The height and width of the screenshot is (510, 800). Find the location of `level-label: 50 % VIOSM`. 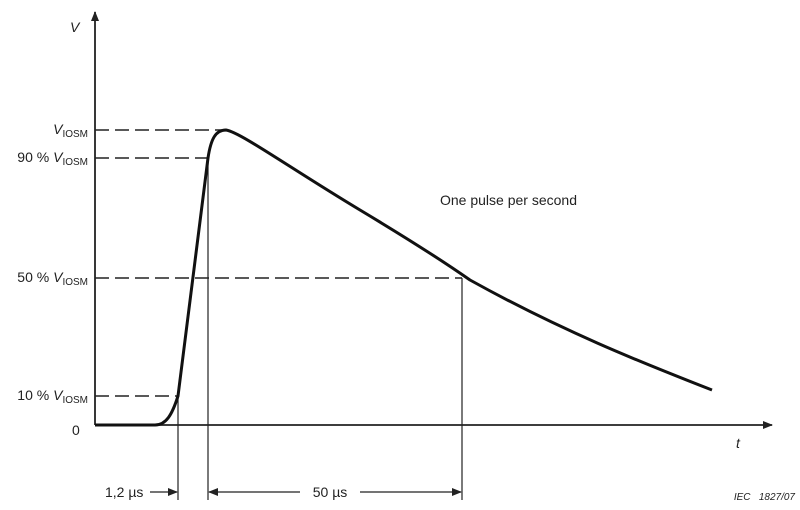

level-label: 50 % VIOSM is located at coordinates (52, 278).